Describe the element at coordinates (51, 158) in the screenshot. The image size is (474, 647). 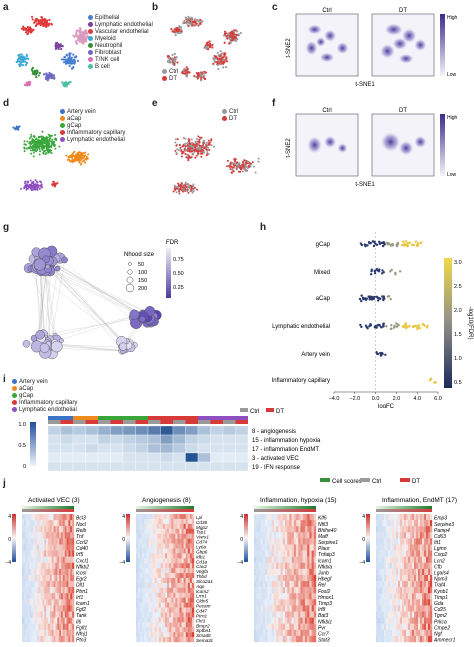
I see `panel-d-tsne` at that location.